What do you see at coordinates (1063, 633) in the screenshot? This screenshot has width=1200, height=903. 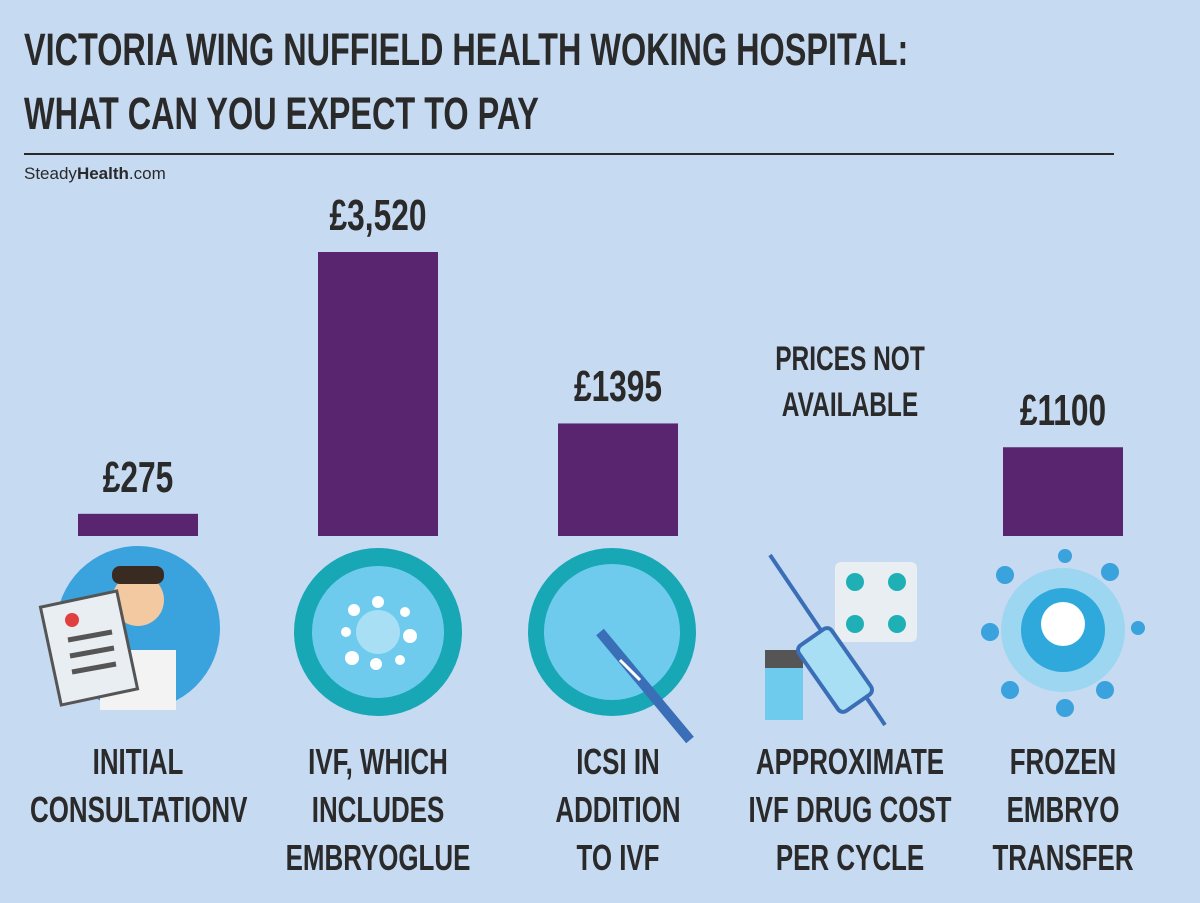 I see `icon-frozen` at bounding box center [1063, 633].